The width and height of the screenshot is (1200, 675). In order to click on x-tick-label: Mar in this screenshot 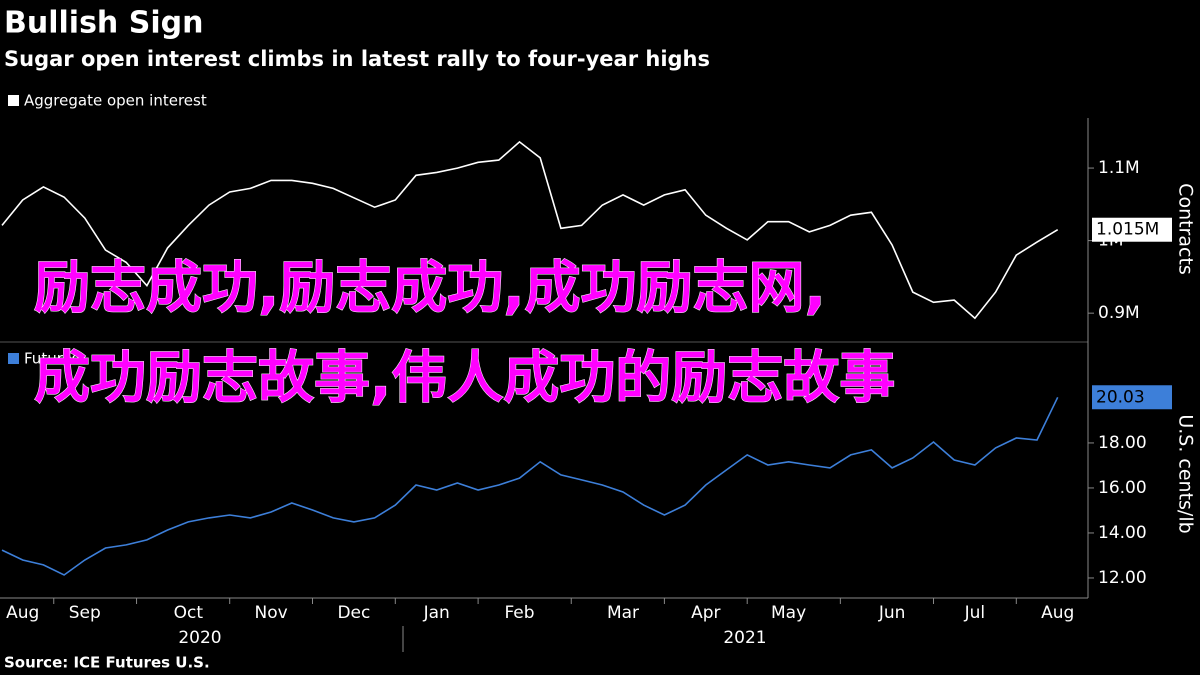, I will do `click(623, 613)`.